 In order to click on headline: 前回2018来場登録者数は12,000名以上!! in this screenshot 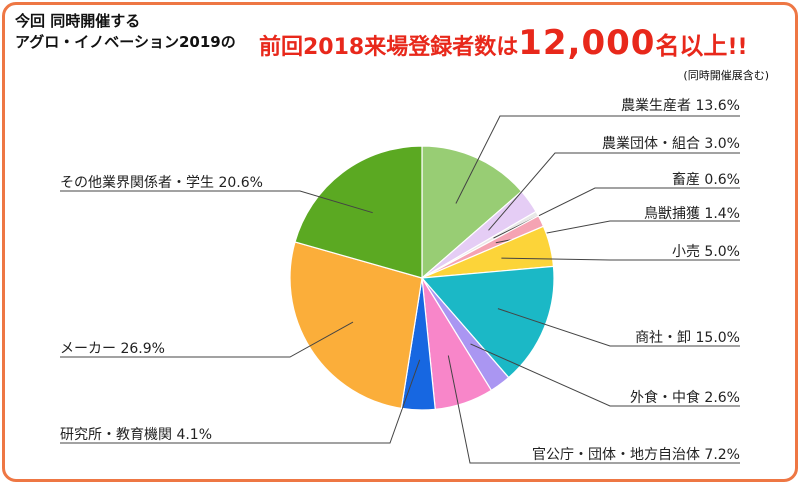, I will do `click(503, 43)`.